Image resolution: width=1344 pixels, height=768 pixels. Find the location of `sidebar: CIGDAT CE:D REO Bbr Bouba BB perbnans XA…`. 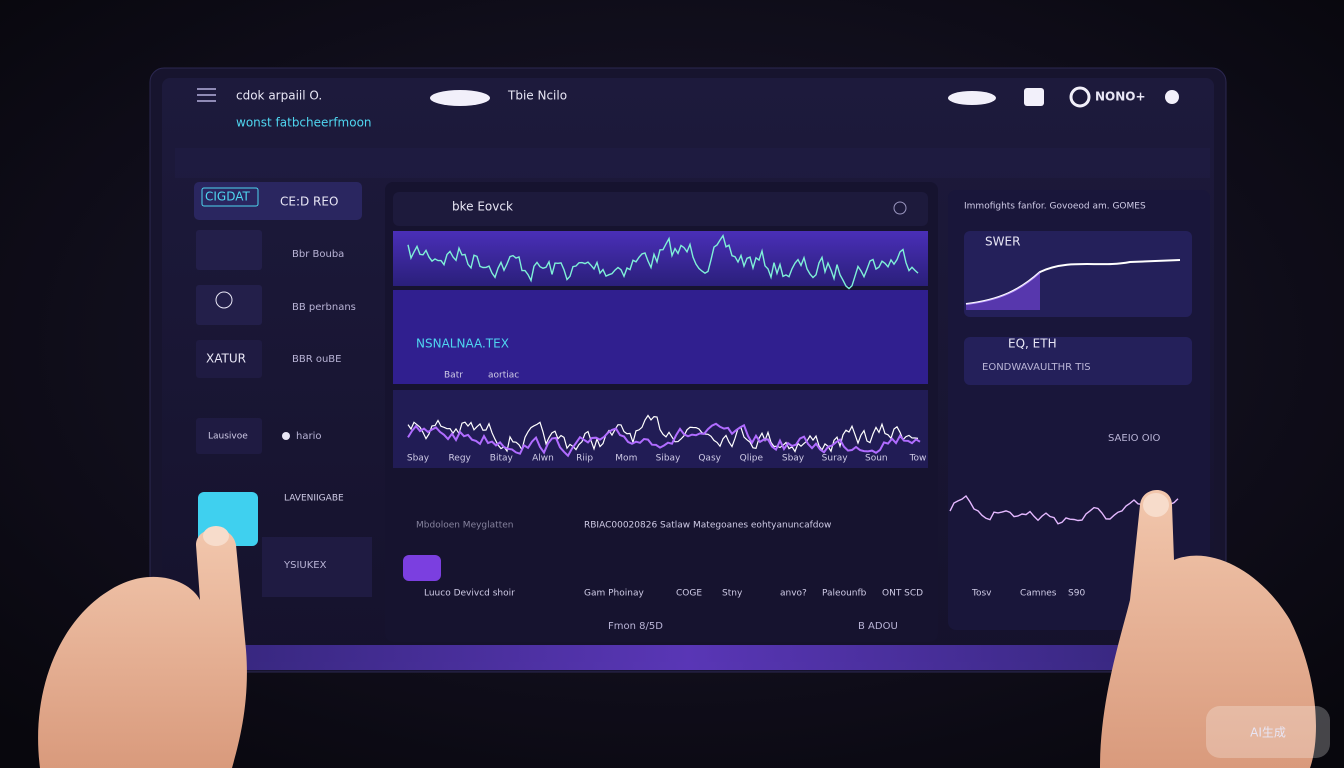

sidebar: CIGDAT CE:D REO Bbr Bouba BB perbnans XA… is located at coordinates (283, 389).